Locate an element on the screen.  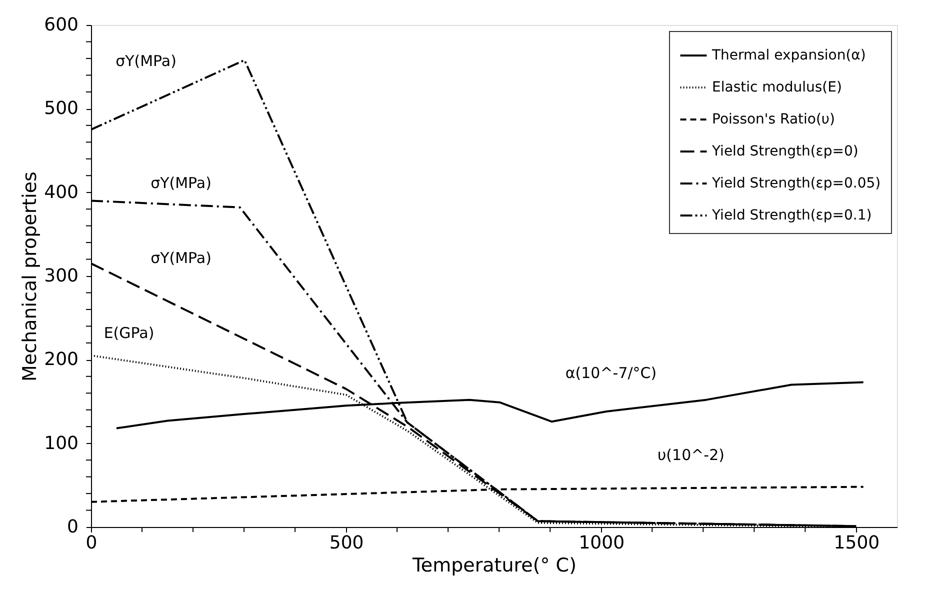
y-tick-label: 400 is located at coordinates (61, 192).